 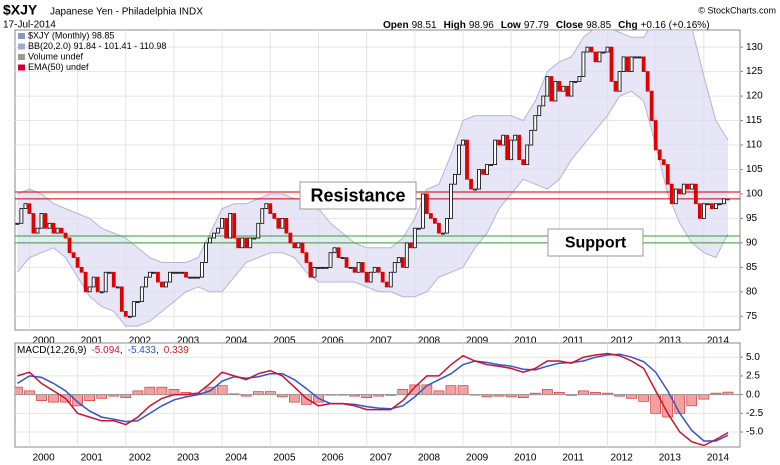 I want to click on quote-label: Open, so click(x=396, y=25).